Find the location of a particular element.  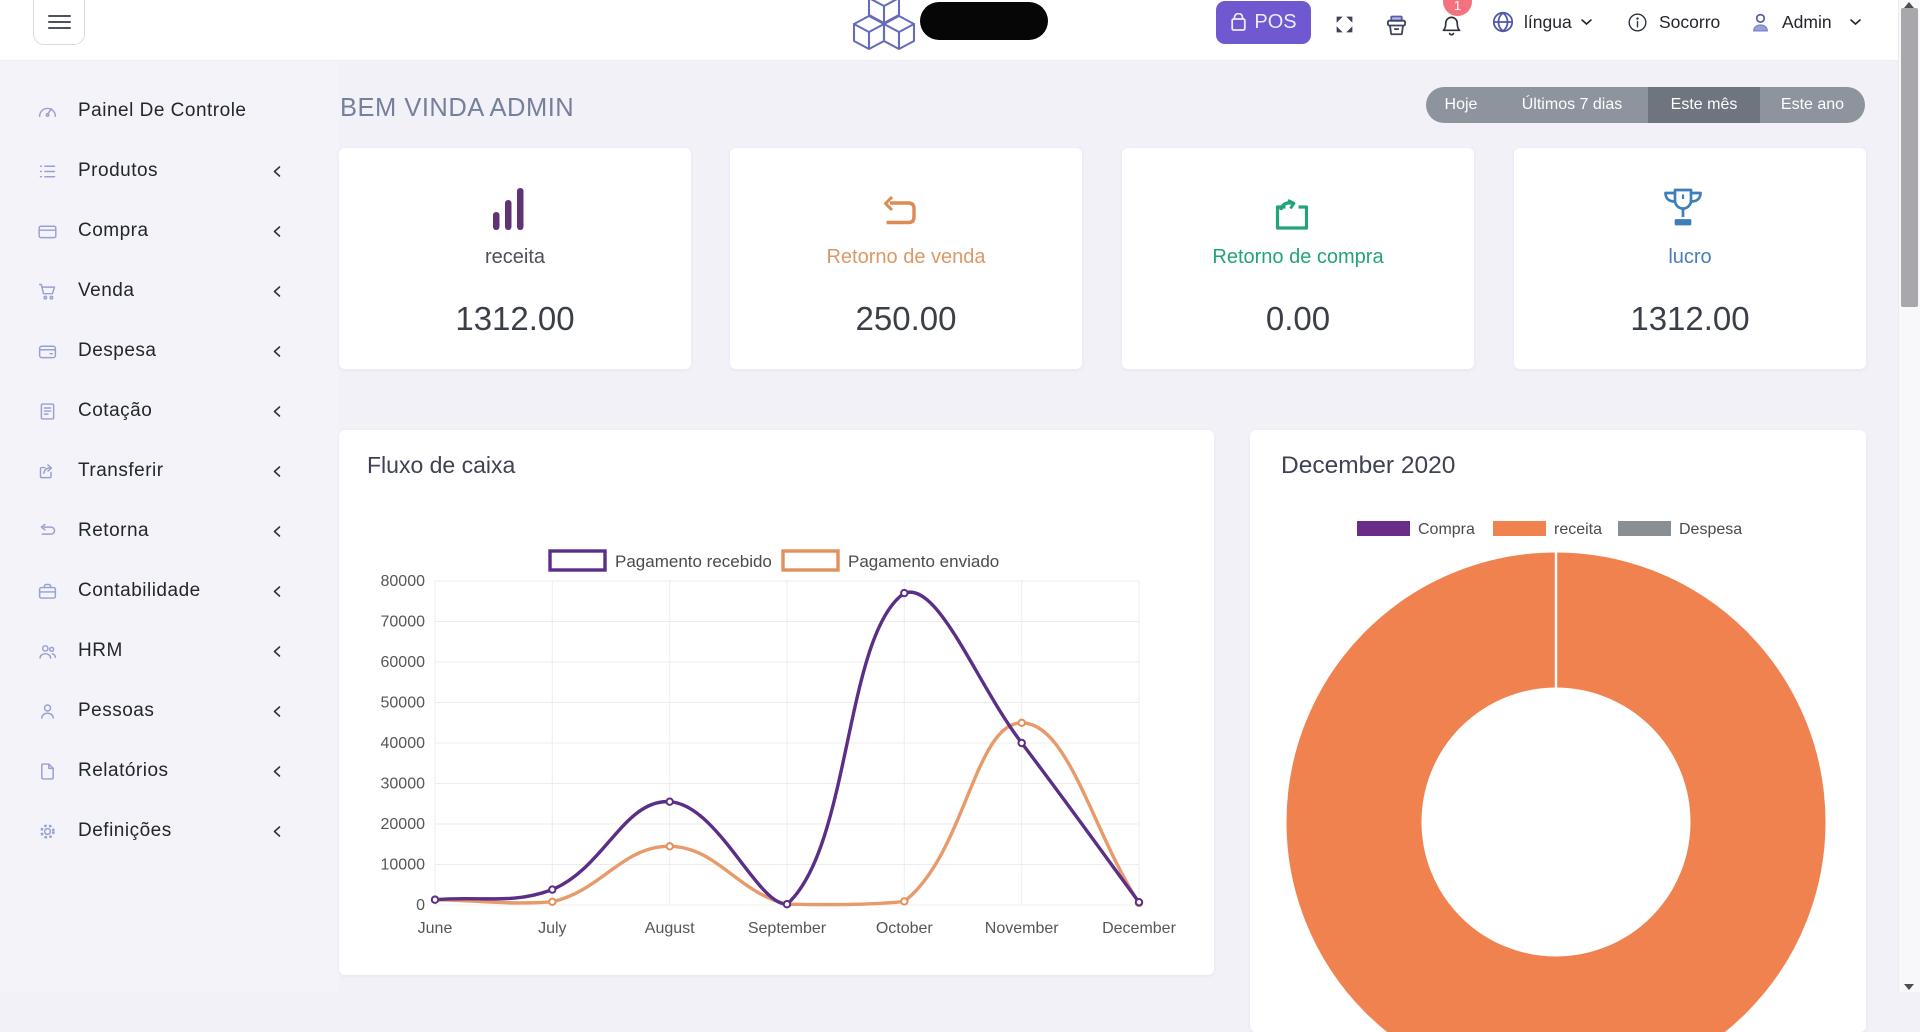

svg-text: 0 is located at coordinates (420, 905).